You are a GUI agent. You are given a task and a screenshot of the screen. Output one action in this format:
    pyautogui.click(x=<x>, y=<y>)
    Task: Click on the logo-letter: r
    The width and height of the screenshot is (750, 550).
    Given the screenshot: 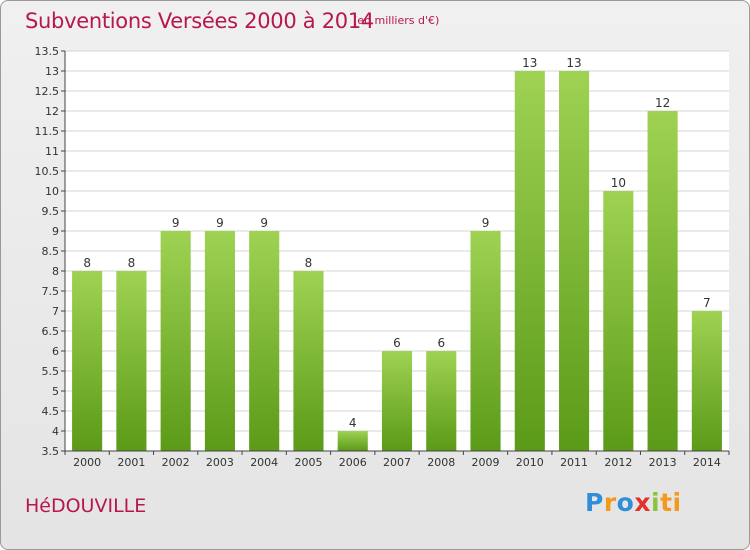 What is the action you would take?
    pyautogui.click(x=610, y=502)
    